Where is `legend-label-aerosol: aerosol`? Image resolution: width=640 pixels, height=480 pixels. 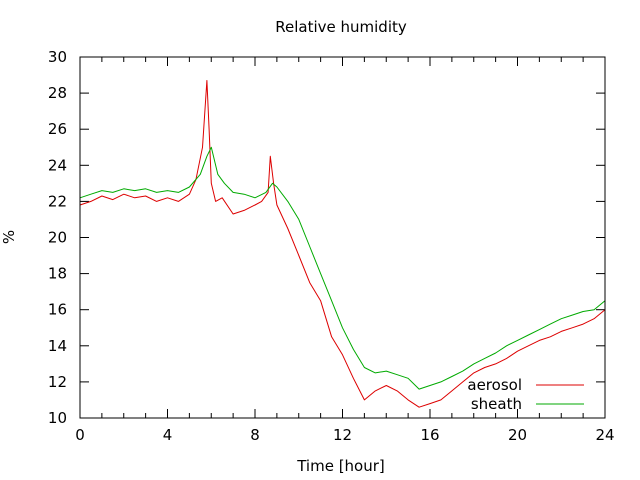 legend-label-aerosol: aerosol is located at coordinates (494, 385).